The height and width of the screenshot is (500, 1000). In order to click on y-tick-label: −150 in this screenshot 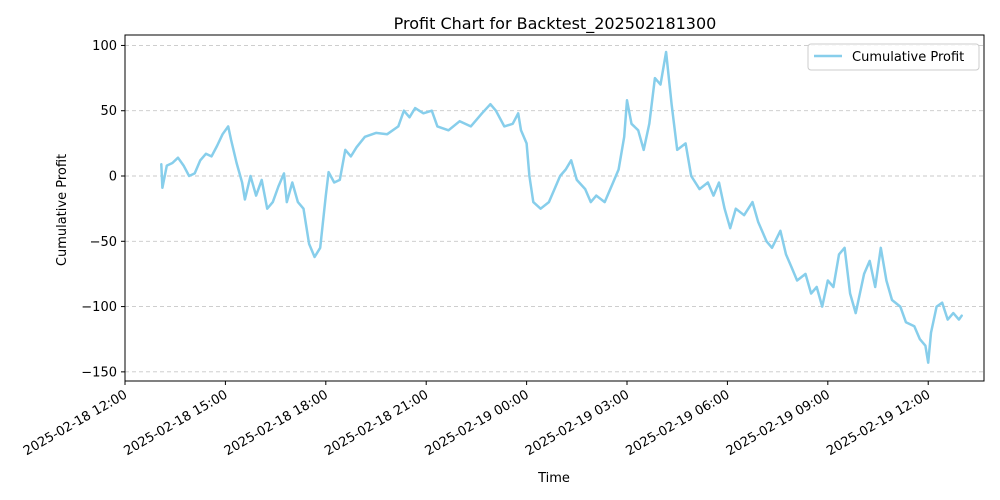, I will do `click(99, 372)`.